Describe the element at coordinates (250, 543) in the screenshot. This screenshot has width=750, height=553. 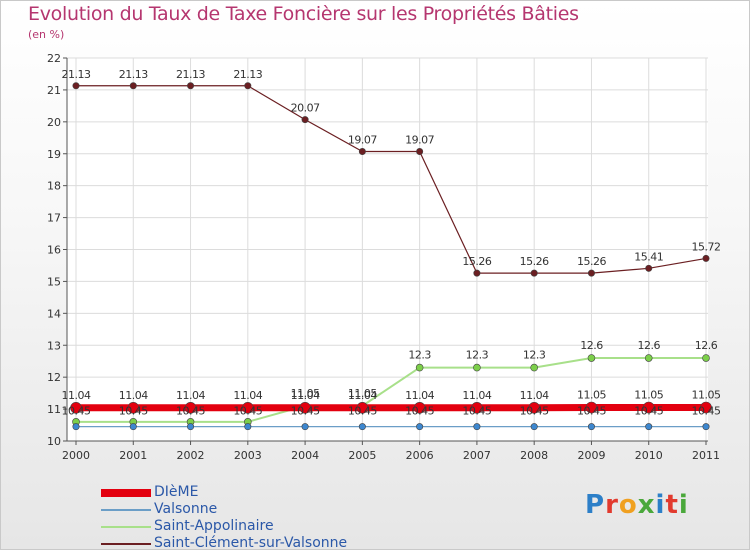
I see `legend-label: Saint-Clément-sur-Valsonne` at that location.